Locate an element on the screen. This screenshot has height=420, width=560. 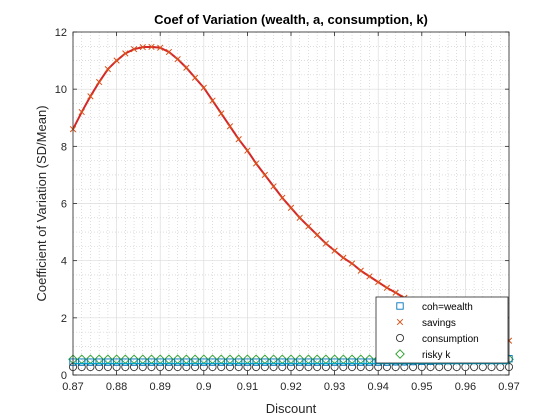
x-tick-label: 0.97 is located at coordinates (508, 387).